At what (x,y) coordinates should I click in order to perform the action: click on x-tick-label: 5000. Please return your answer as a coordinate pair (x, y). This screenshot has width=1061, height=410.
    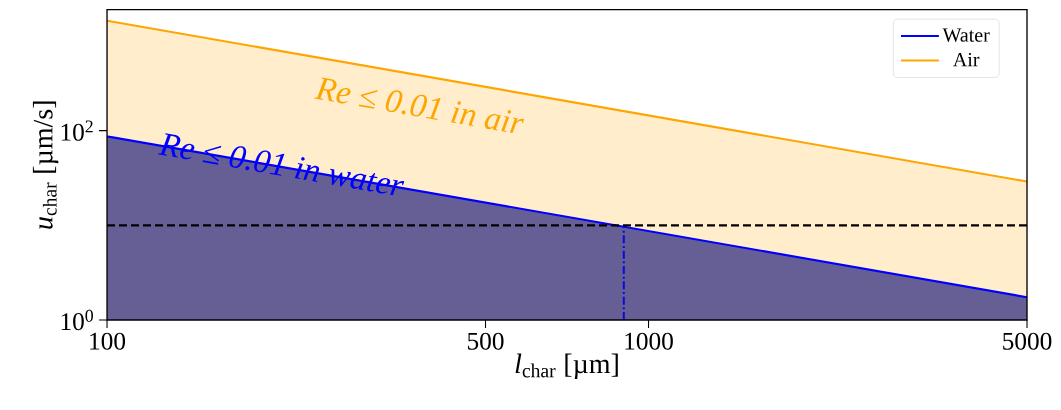
    Looking at the image, I should click on (1027, 341).